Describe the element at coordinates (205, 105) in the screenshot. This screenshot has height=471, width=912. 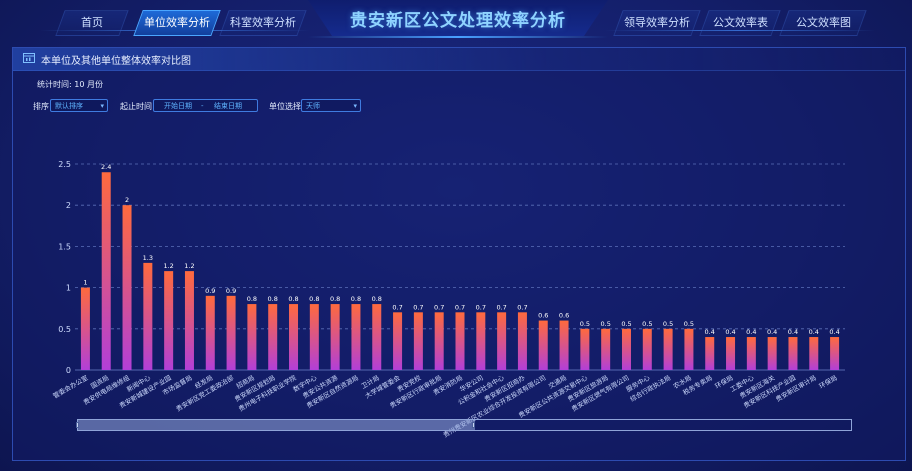
I see `date-range-picker: 开始日期 - 结束日期` at that location.